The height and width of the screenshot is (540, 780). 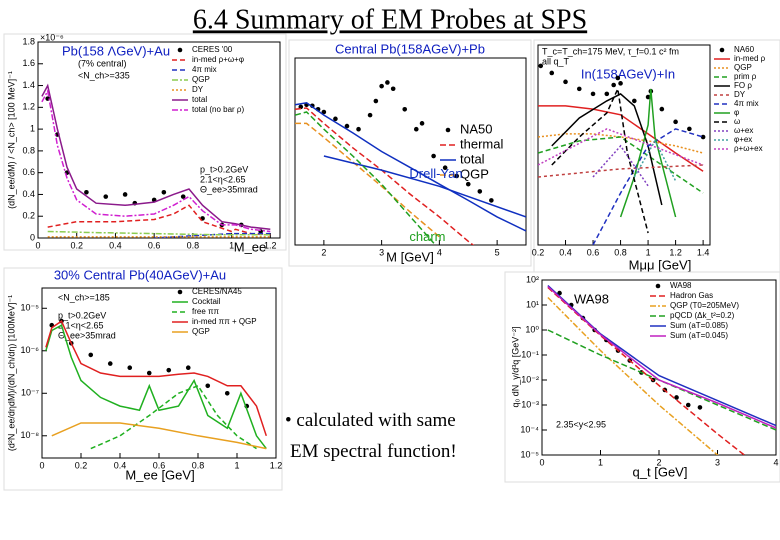 What do you see at coordinates (740, 94) in the screenshot?
I see `legend-label: DY` at bounding box center [740, 94].